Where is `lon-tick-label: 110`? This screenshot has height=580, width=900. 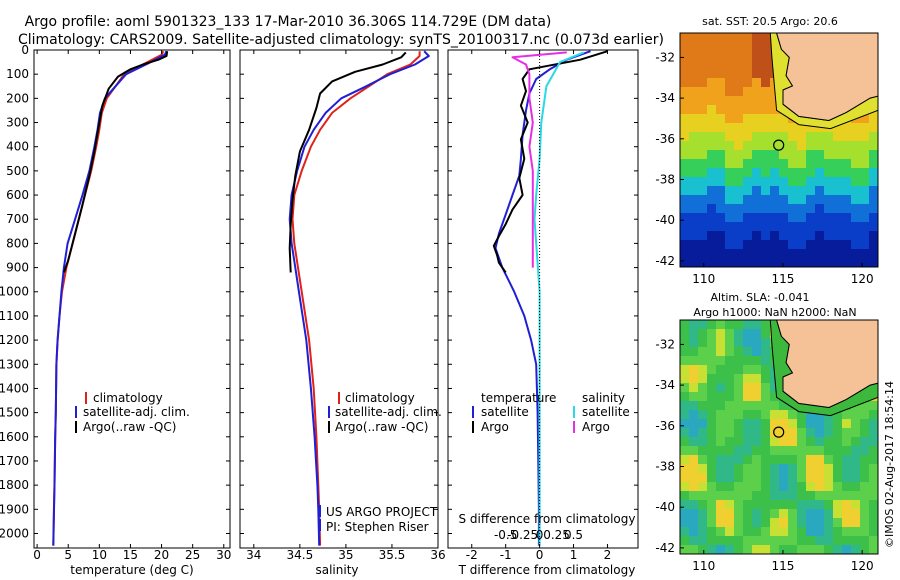 lon-tick-label: 110 is located at coordinates (703, 566).